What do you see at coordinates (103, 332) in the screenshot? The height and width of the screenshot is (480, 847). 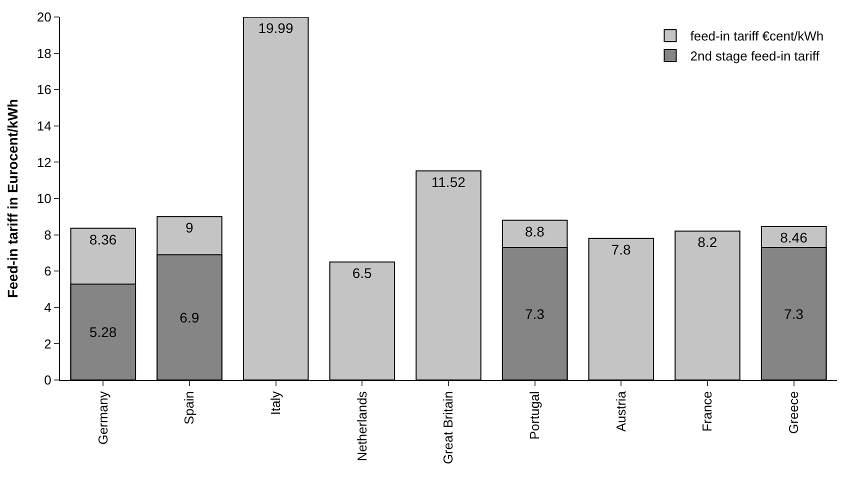 I see `data-label: 5.28` at bounding box center [103, 332].